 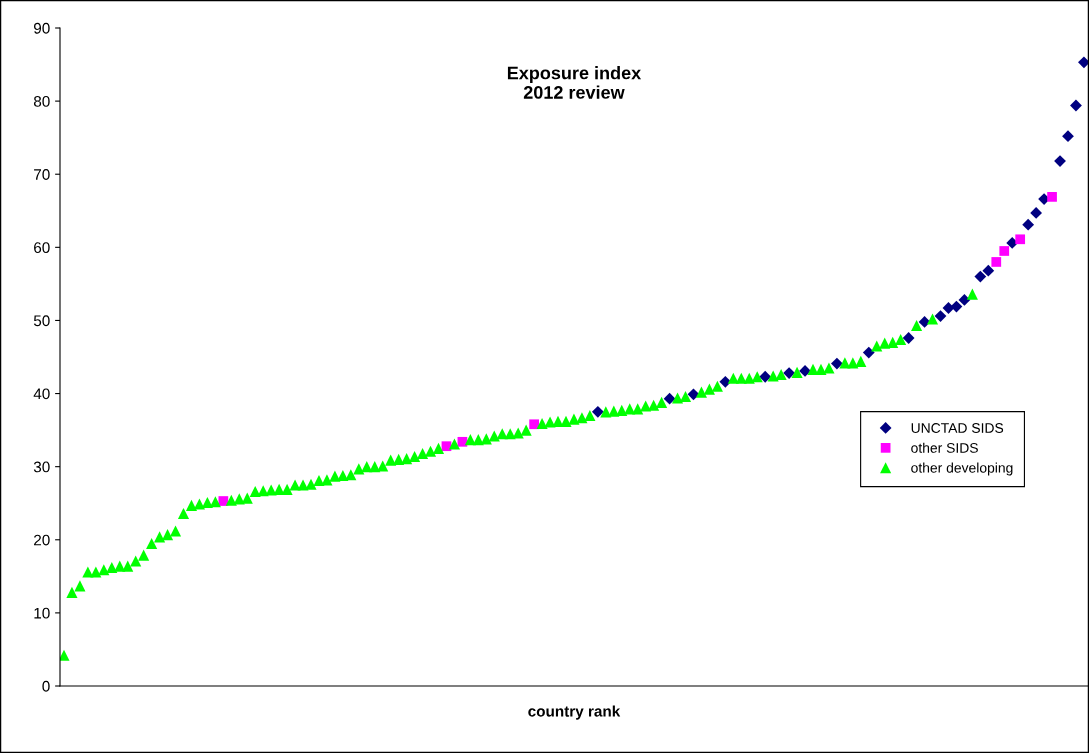 I want to click on y-tick-label: 30, so click(x=41, y=467).